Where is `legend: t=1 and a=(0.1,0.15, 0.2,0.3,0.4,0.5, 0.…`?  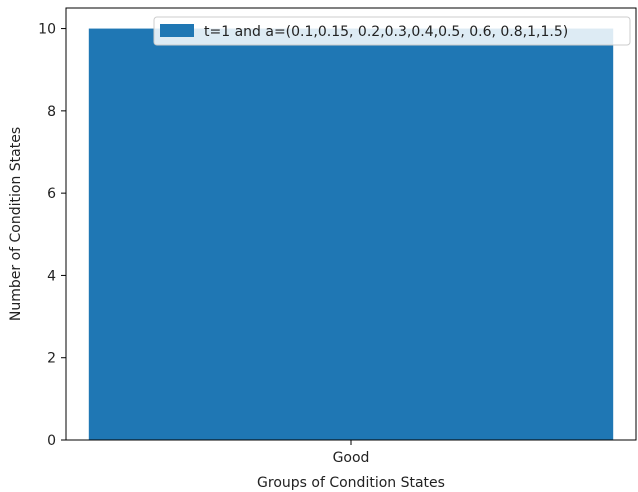
legend: t=1 and a=(0.1,0.15, 0.2,0.3,0.4,0.5, 0.… is located at coordinates (392, 31).